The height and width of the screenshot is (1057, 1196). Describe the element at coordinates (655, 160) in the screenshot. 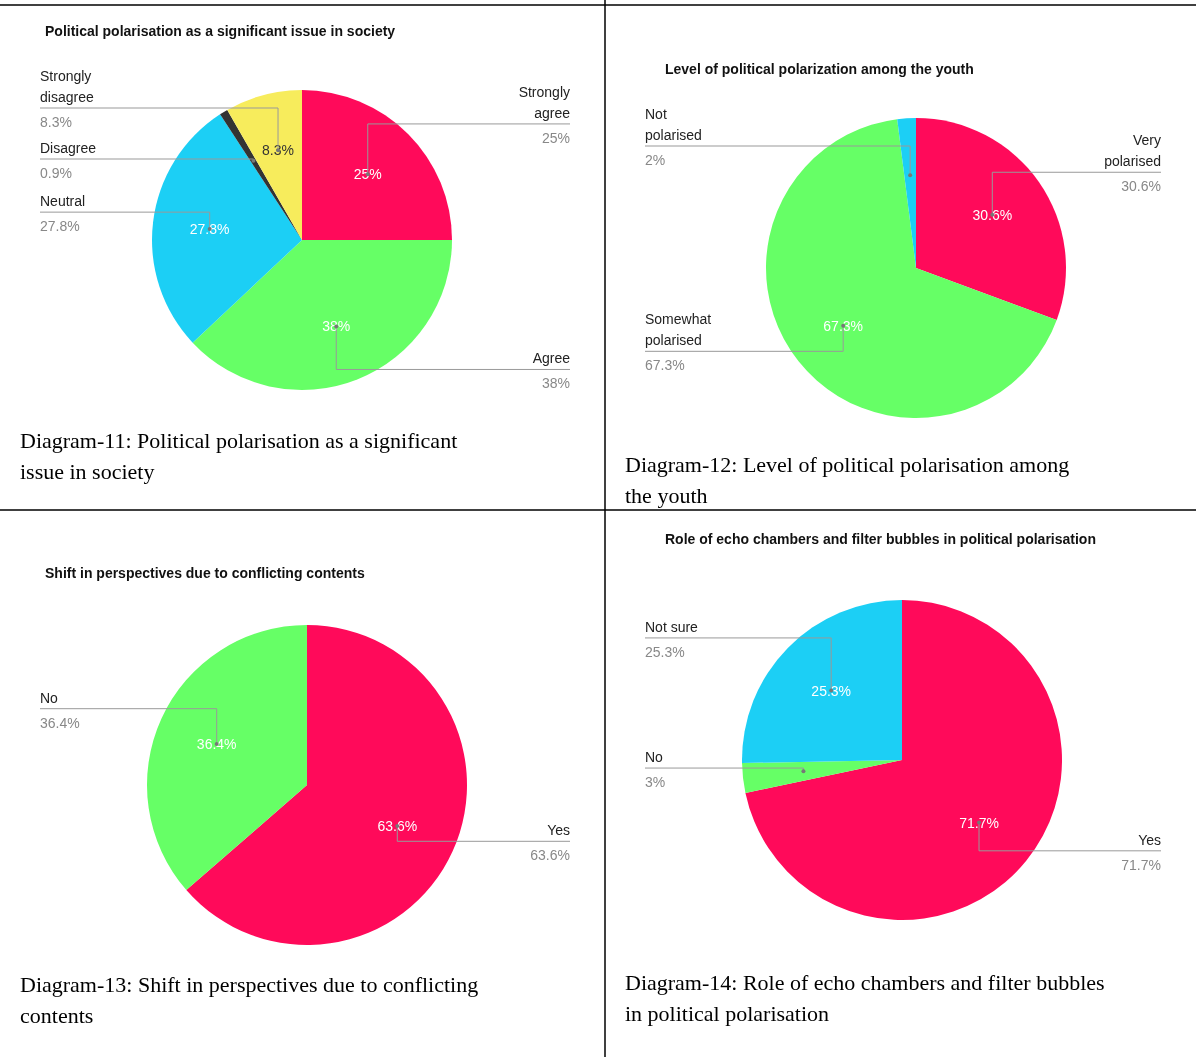

I see `data-label: 2%` at that location.